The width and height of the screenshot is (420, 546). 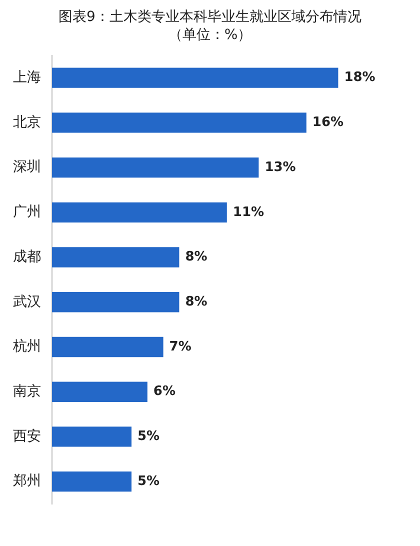 What do you see at coordinates (27, 481) in the screenshot?
I see `y-tick-label: 郑州` at bounding box center [27, 481].